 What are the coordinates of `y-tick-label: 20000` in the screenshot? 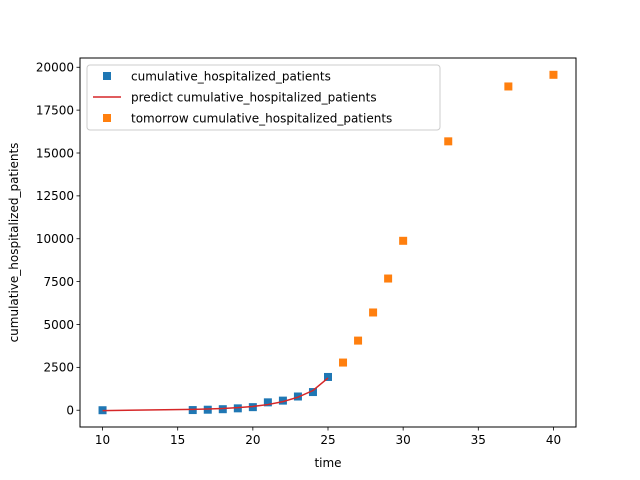 It's located at (55, 68).